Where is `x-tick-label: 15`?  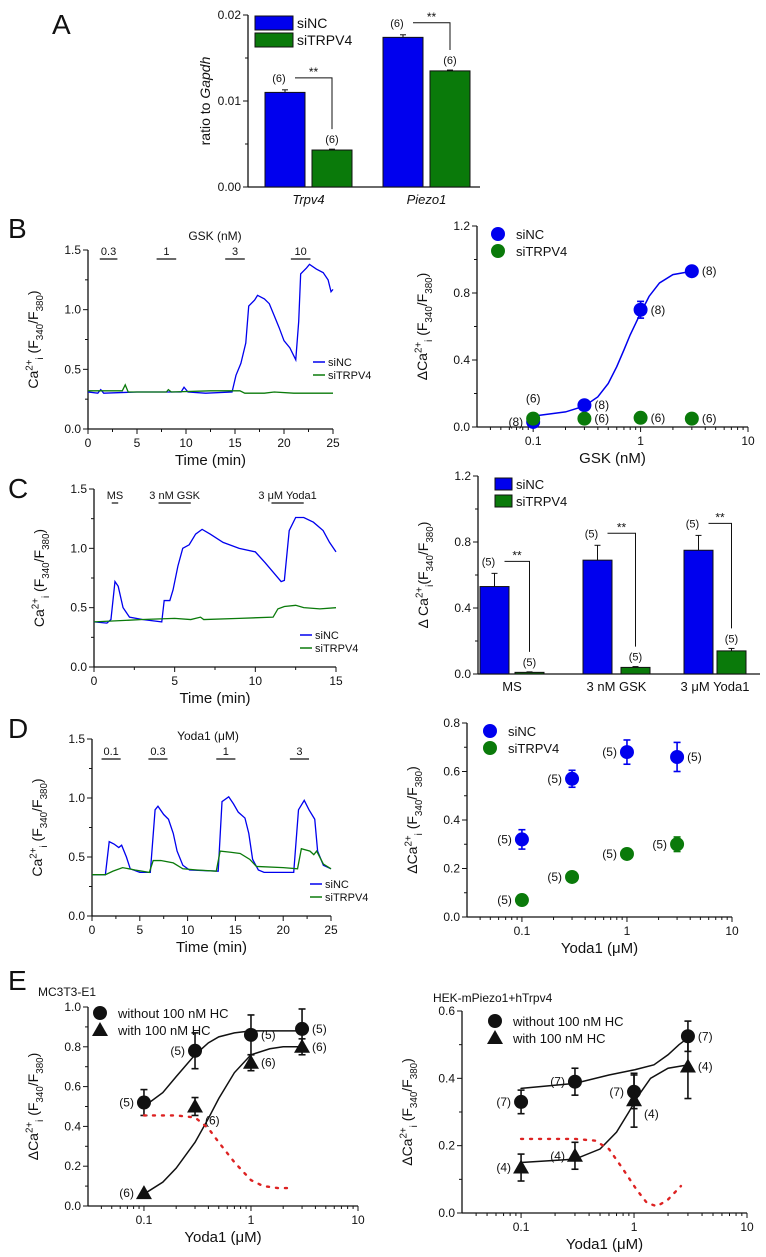 x-tick-label: 15 is located at coordinates (235, 443).